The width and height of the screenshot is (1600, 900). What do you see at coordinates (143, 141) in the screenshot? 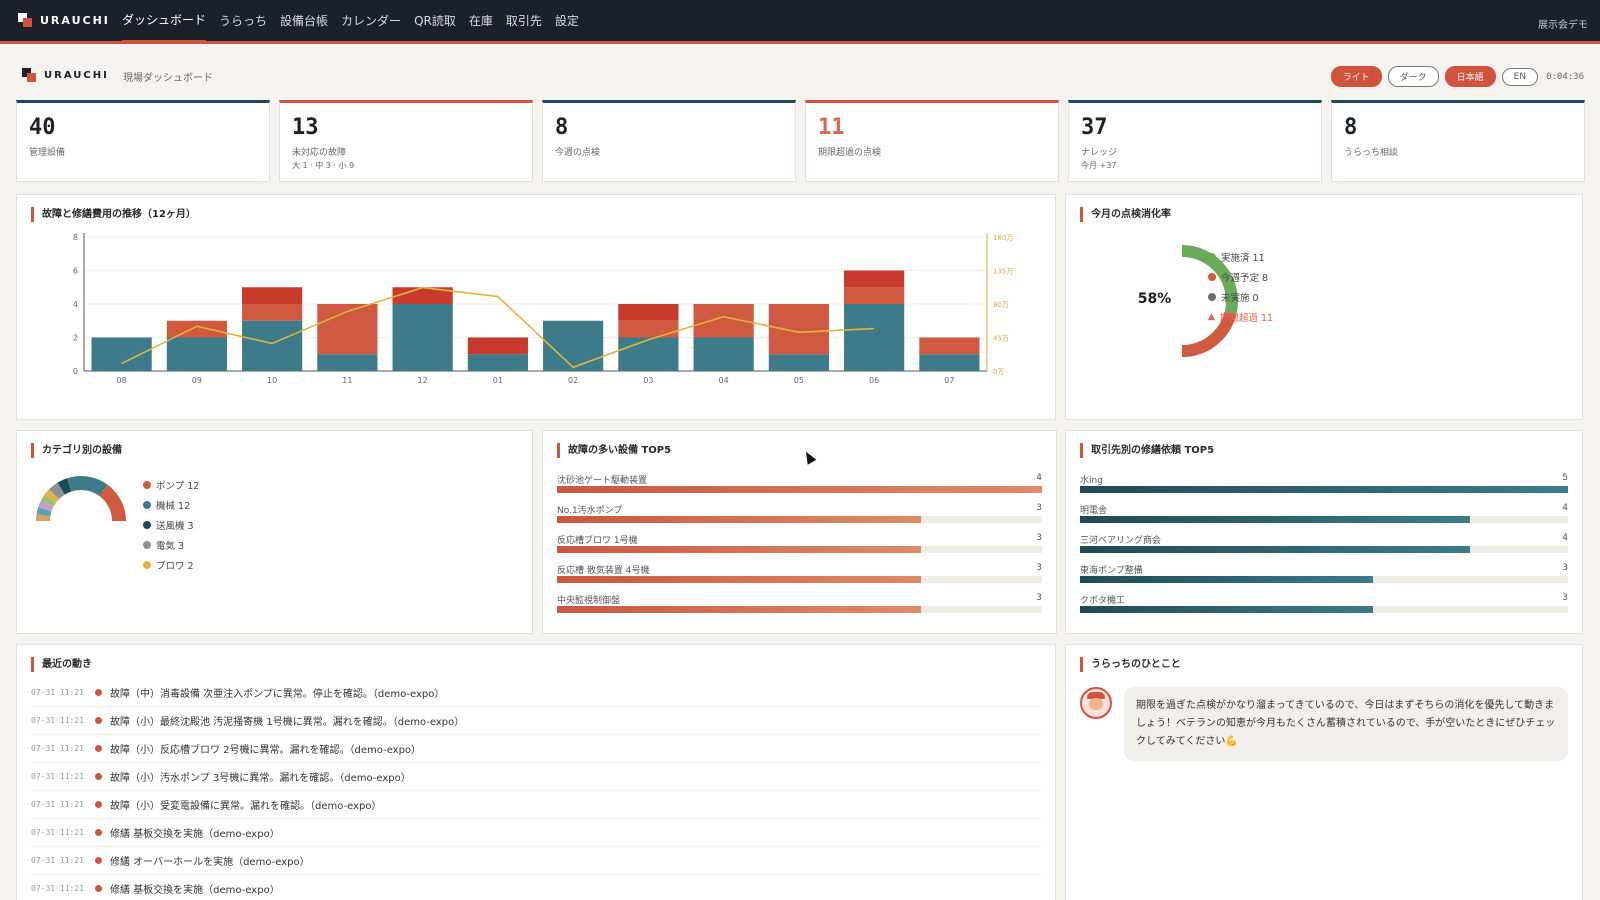
I see `kpi-managed-equipment: 40 管理設備` at bounding box center [143, 141].